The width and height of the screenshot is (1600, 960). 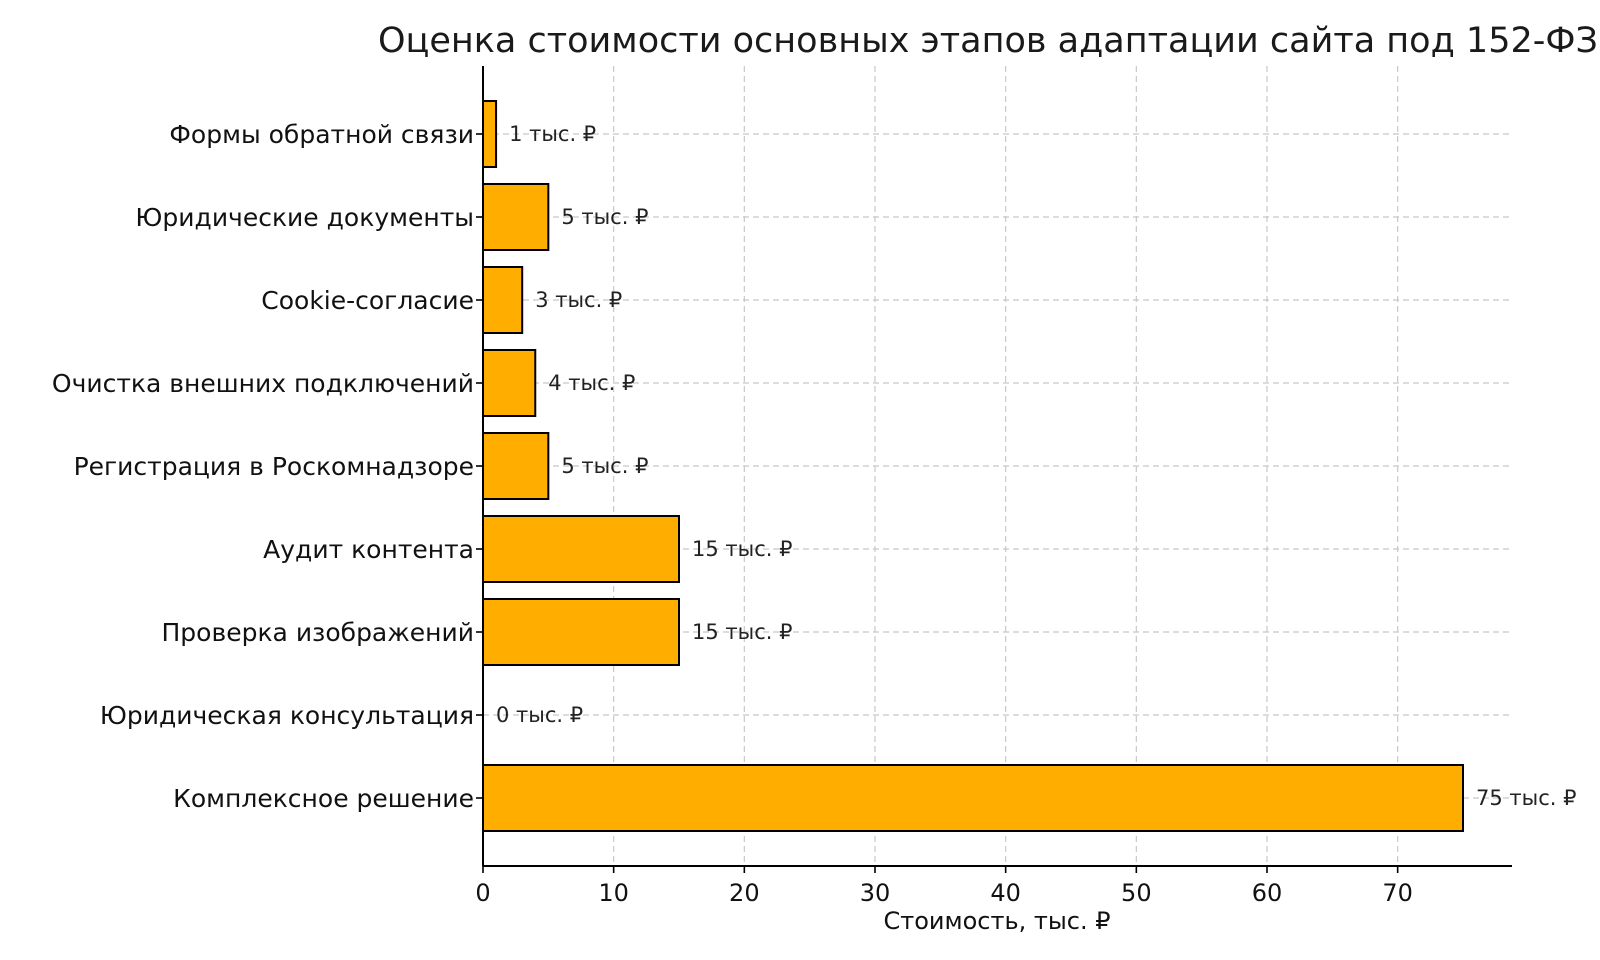 I want to click on x-tick-label-4: 40, so click(x=1005, y=893).